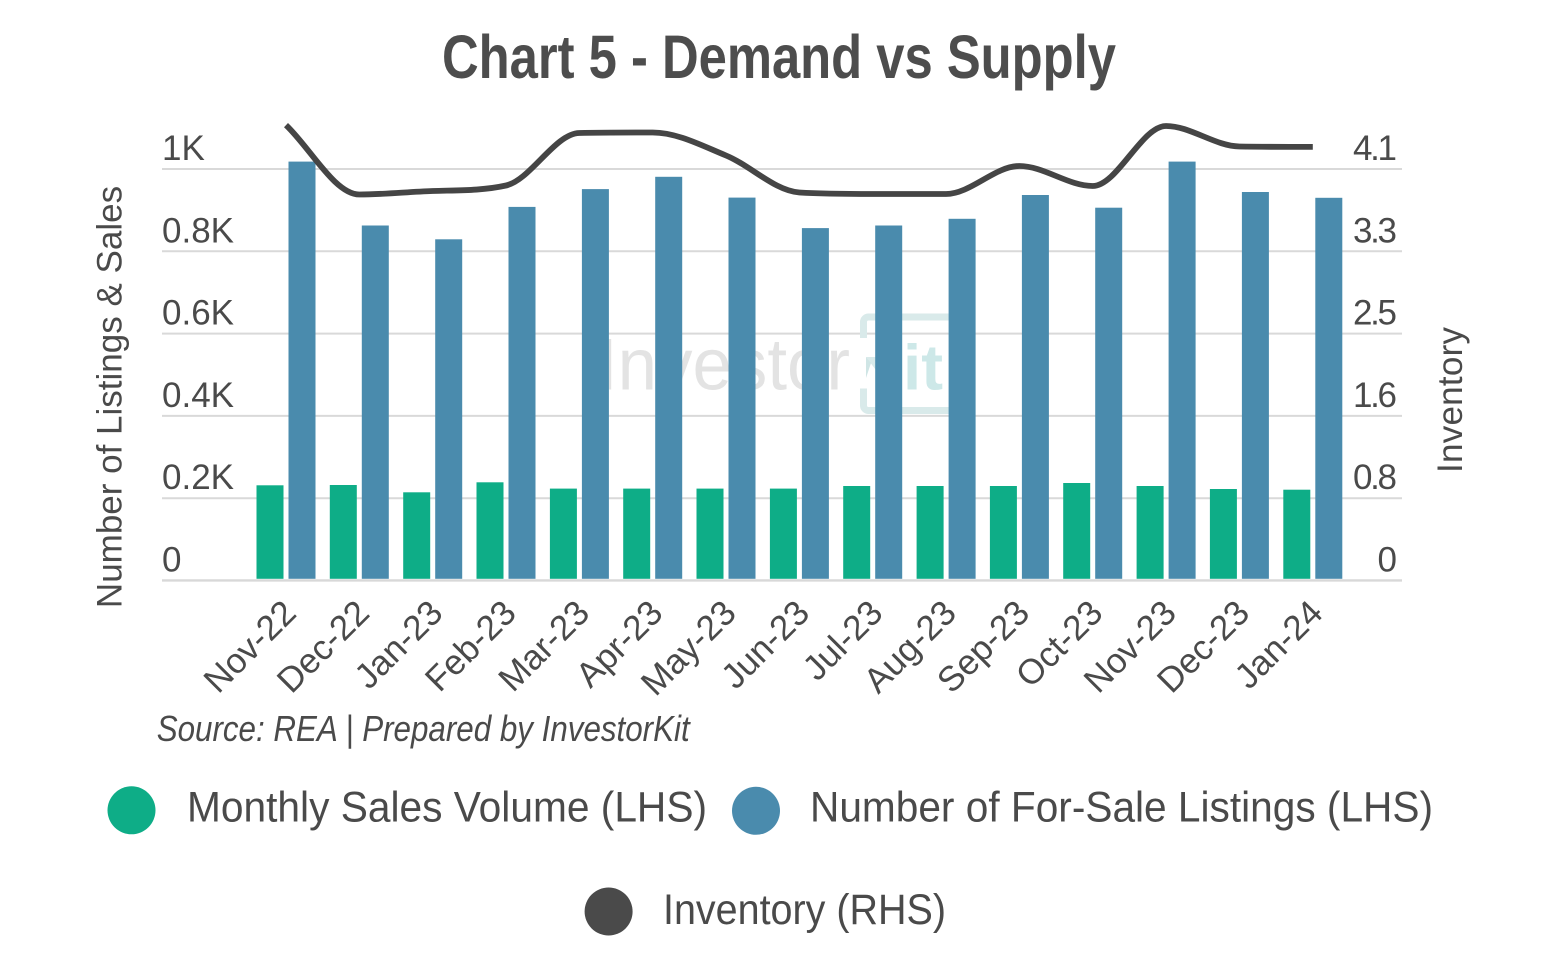  What do you see at coordinates (1375, 230) in the screenshot?
I see `svg-text: 3.3` at bounding box center [1375, 230].